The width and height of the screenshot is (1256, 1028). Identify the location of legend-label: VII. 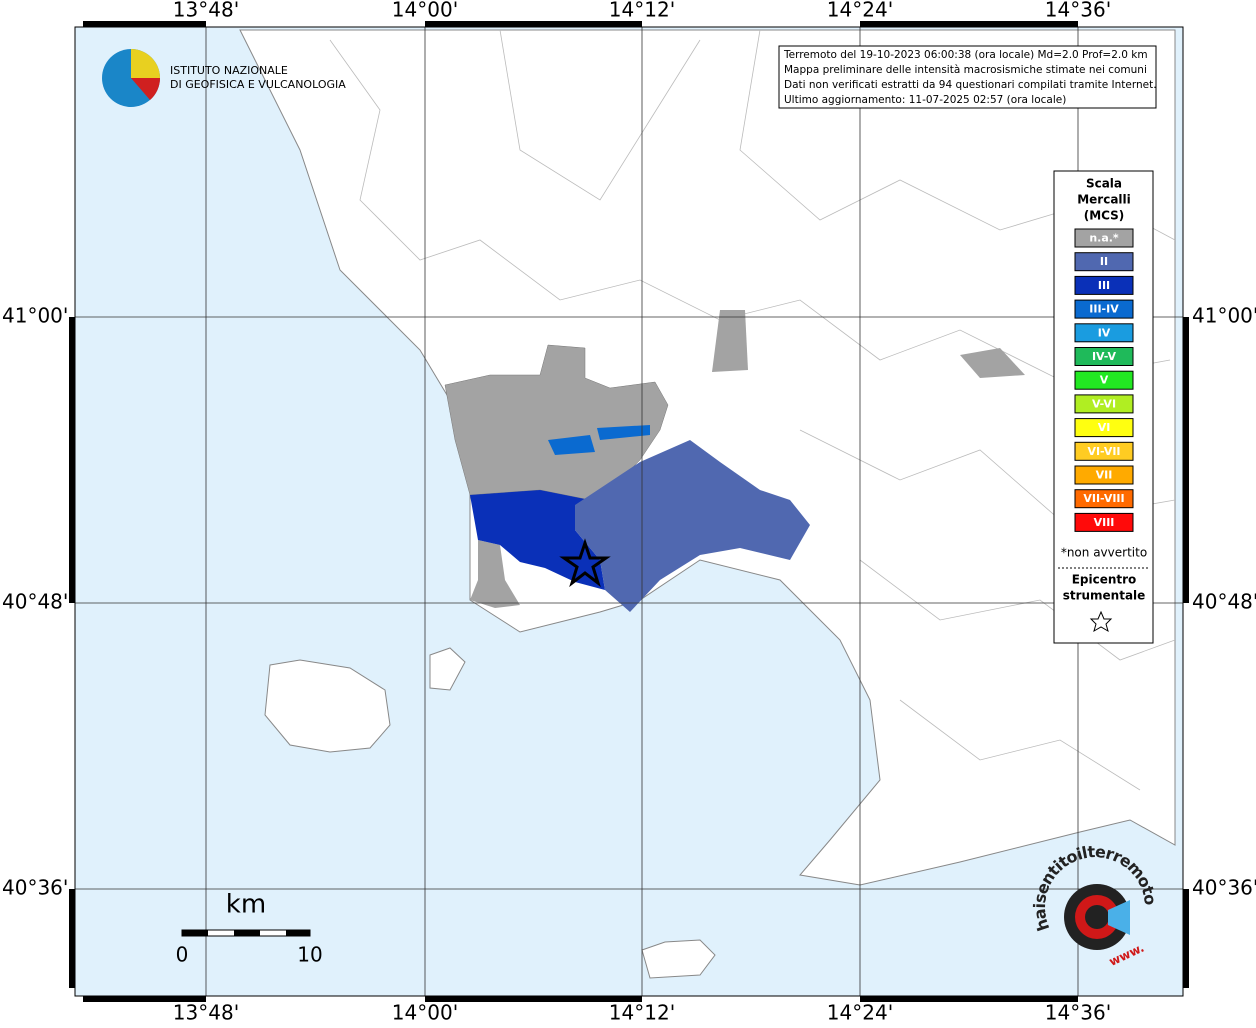
(1104, 475).